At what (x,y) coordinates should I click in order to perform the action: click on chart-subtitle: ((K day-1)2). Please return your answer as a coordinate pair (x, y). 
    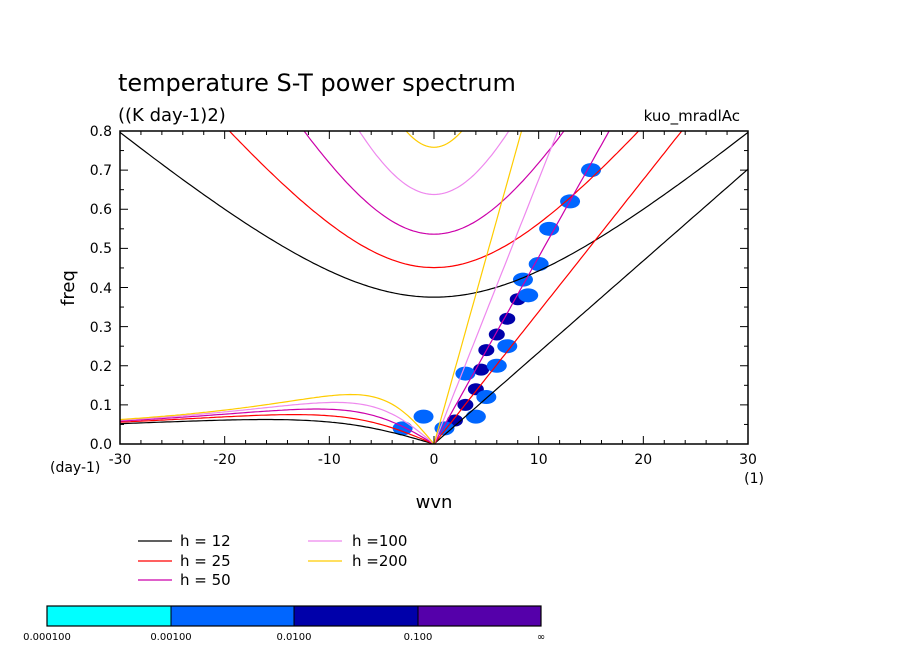
    Looking at the image, I should click on (172, 115).